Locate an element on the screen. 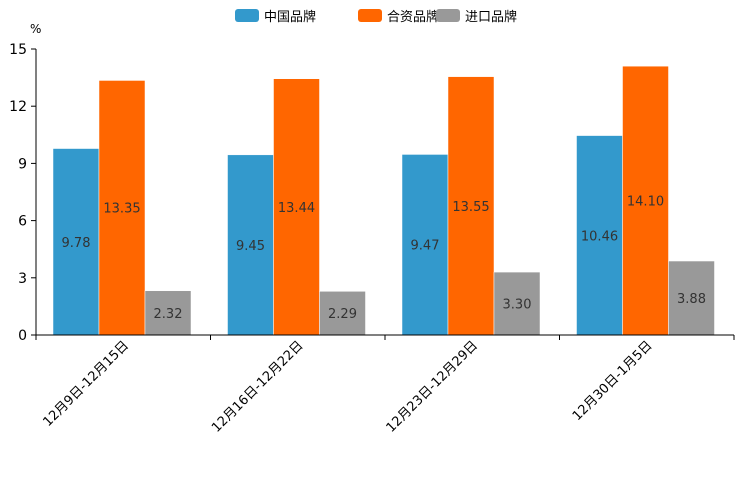 The height and width of the screenshot is (496, 744). x-category-label: 12月30日-1月5日 is located at coordinates (613, 381).